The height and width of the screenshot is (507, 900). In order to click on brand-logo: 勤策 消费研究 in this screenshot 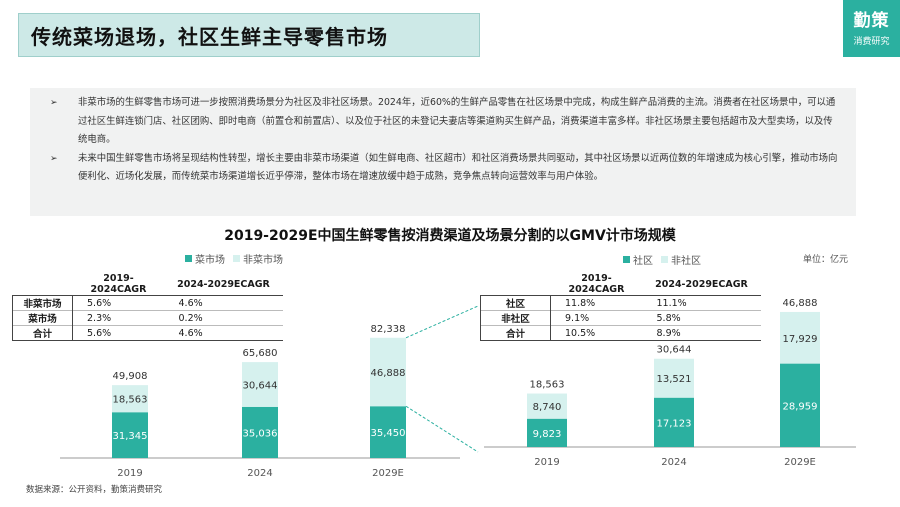, I will do `click(871, 28)`.